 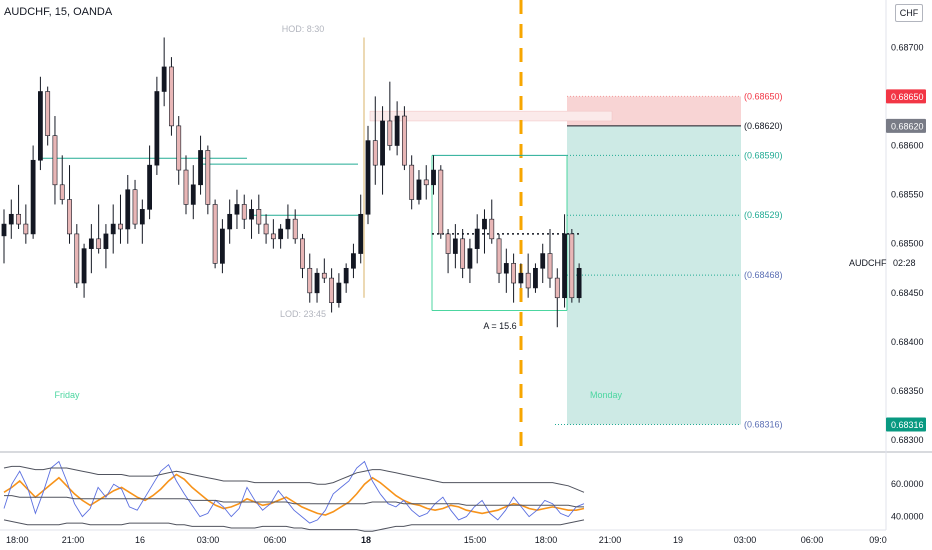 What do you see at coordinates (303, 314) in the screenshot?
I see `lod-label: LOD: 23:45` at bounding box center [303, 314].